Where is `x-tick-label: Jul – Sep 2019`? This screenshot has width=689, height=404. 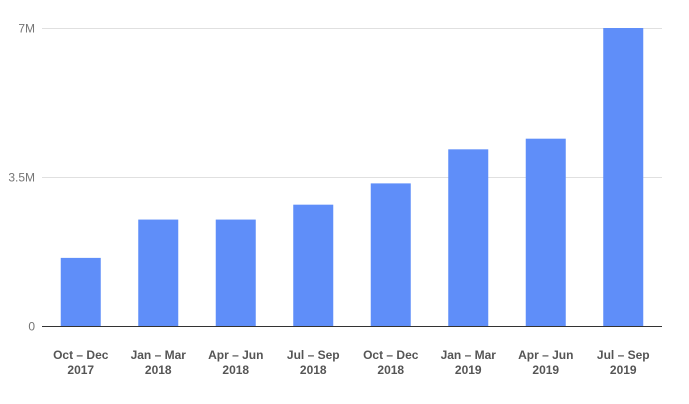 x-tick-label: Jul – Sep 2019 is located at coordinates (623, 362).